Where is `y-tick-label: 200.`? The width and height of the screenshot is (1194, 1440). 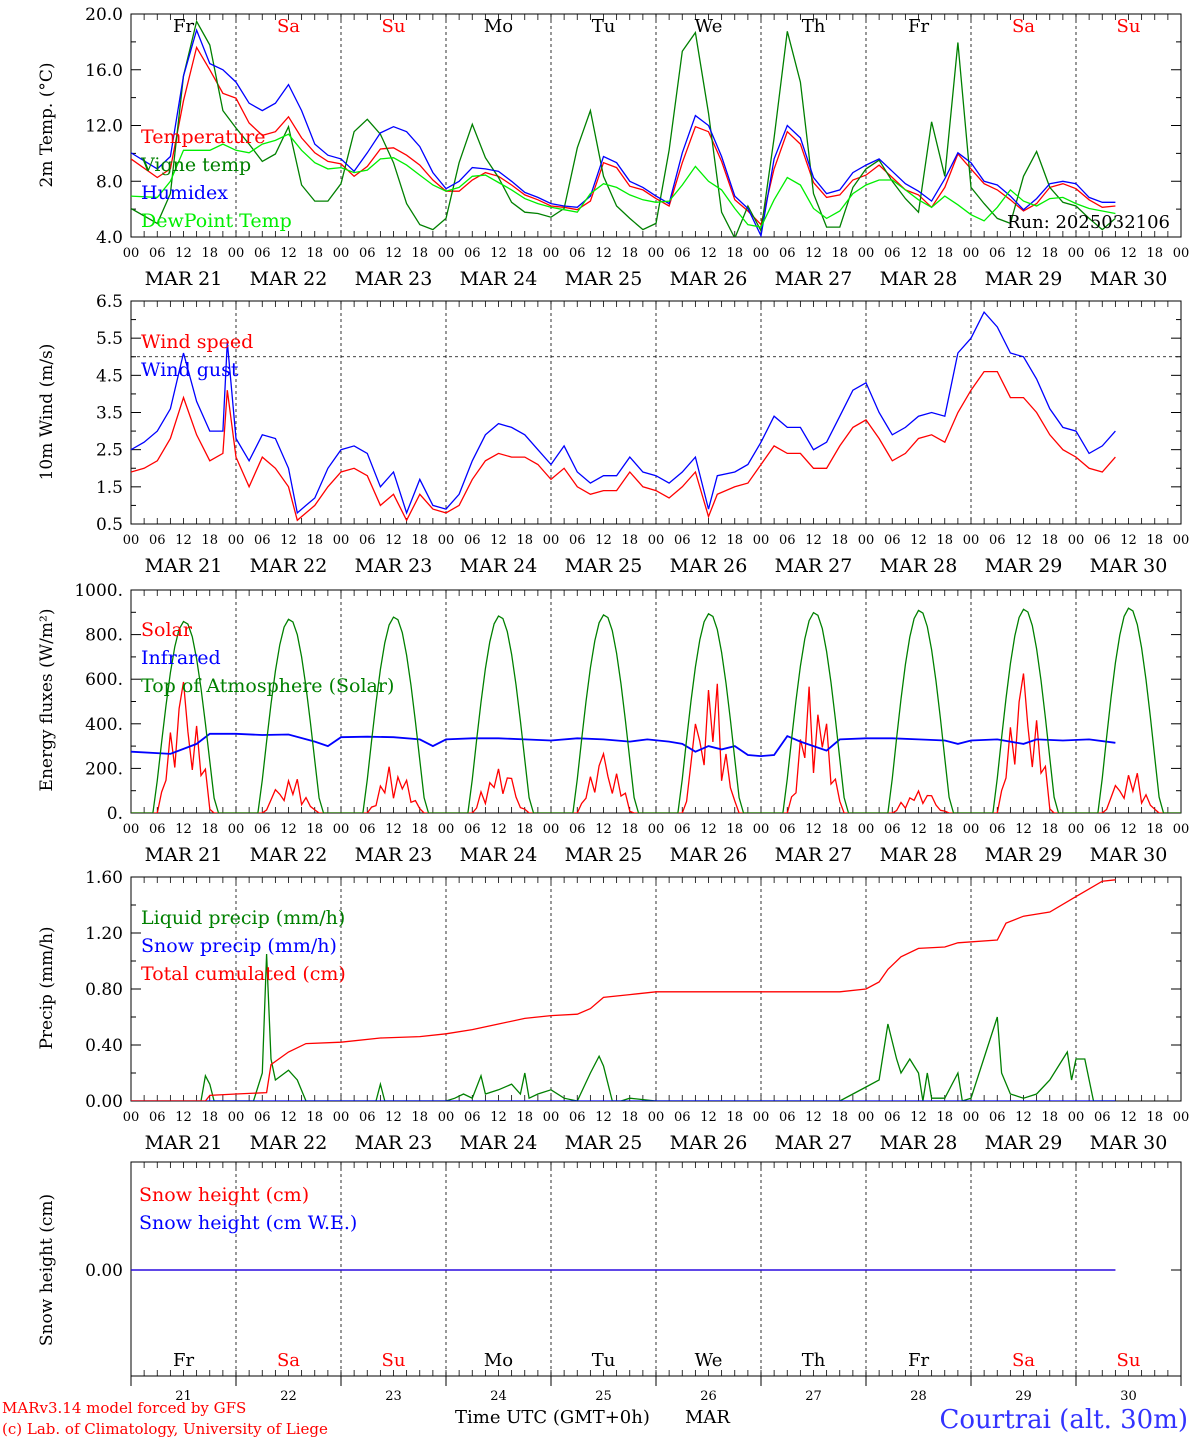
y-tick-label: 200. is located at coordinates (104, 769).